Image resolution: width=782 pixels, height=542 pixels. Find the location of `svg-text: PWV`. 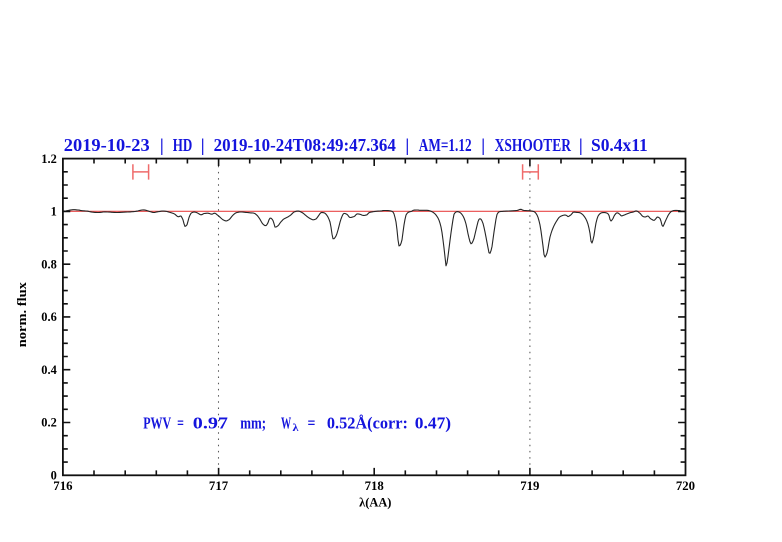

svg-text: PWV is located at coordinates (157, 423).